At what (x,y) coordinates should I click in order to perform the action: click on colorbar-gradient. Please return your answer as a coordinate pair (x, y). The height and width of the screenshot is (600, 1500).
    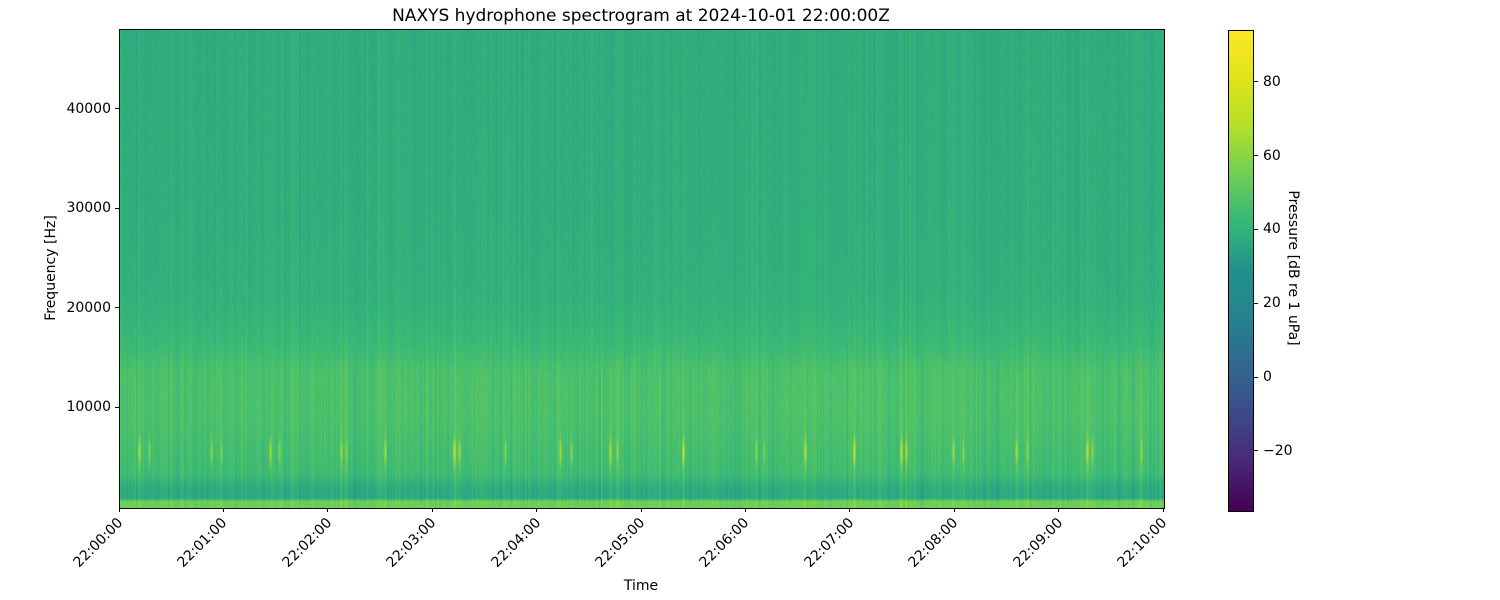
    Looking at the image, I should click on (1241, 271).